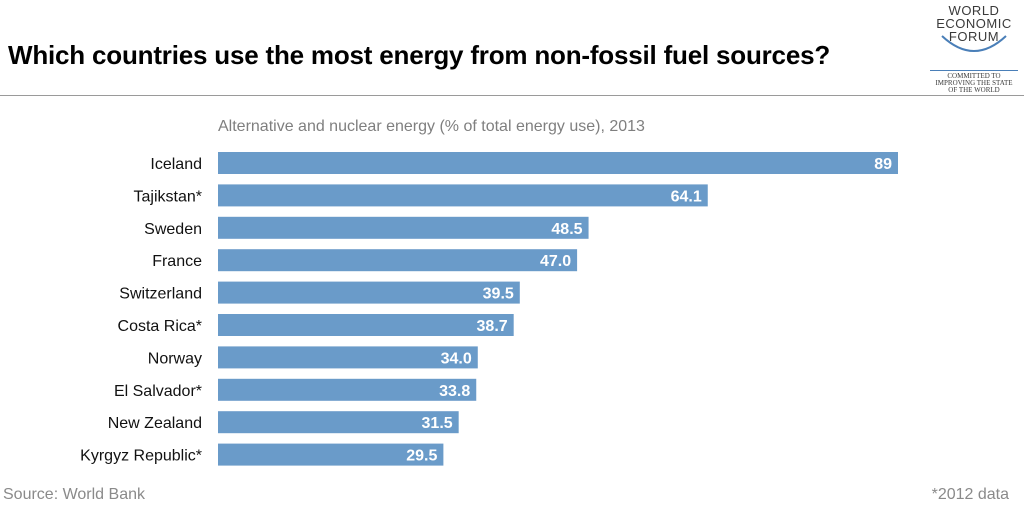 Image resolution: width=1024 pixels, height=512 pixels. I want to click on footnote: *2012 data, so click(970, 494).